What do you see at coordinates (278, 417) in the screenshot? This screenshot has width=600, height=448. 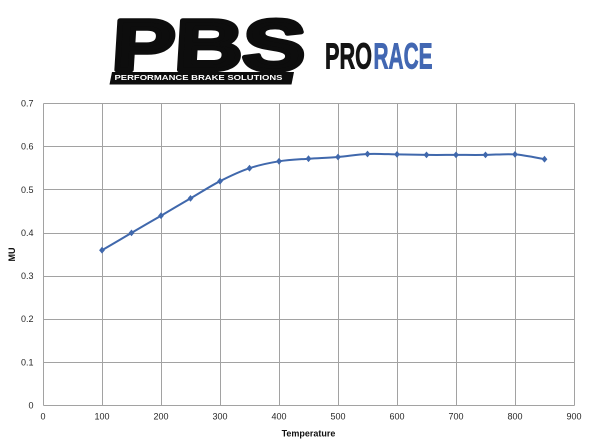 I see `svg-text: 400` at bounding box center [278, 417].